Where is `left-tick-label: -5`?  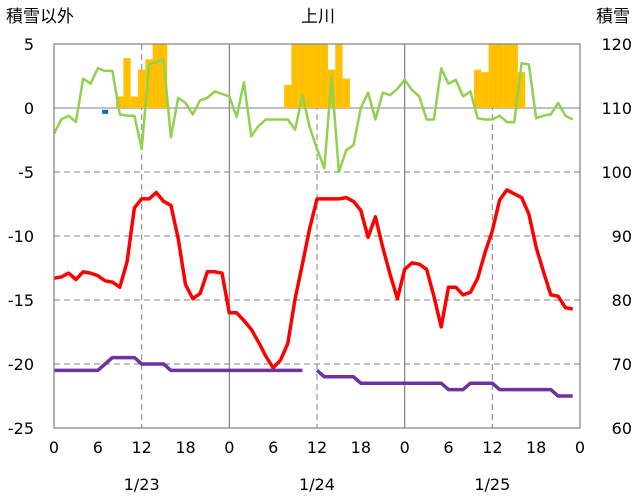
left-tick-label: -5 is located at coordinates (26, 172).